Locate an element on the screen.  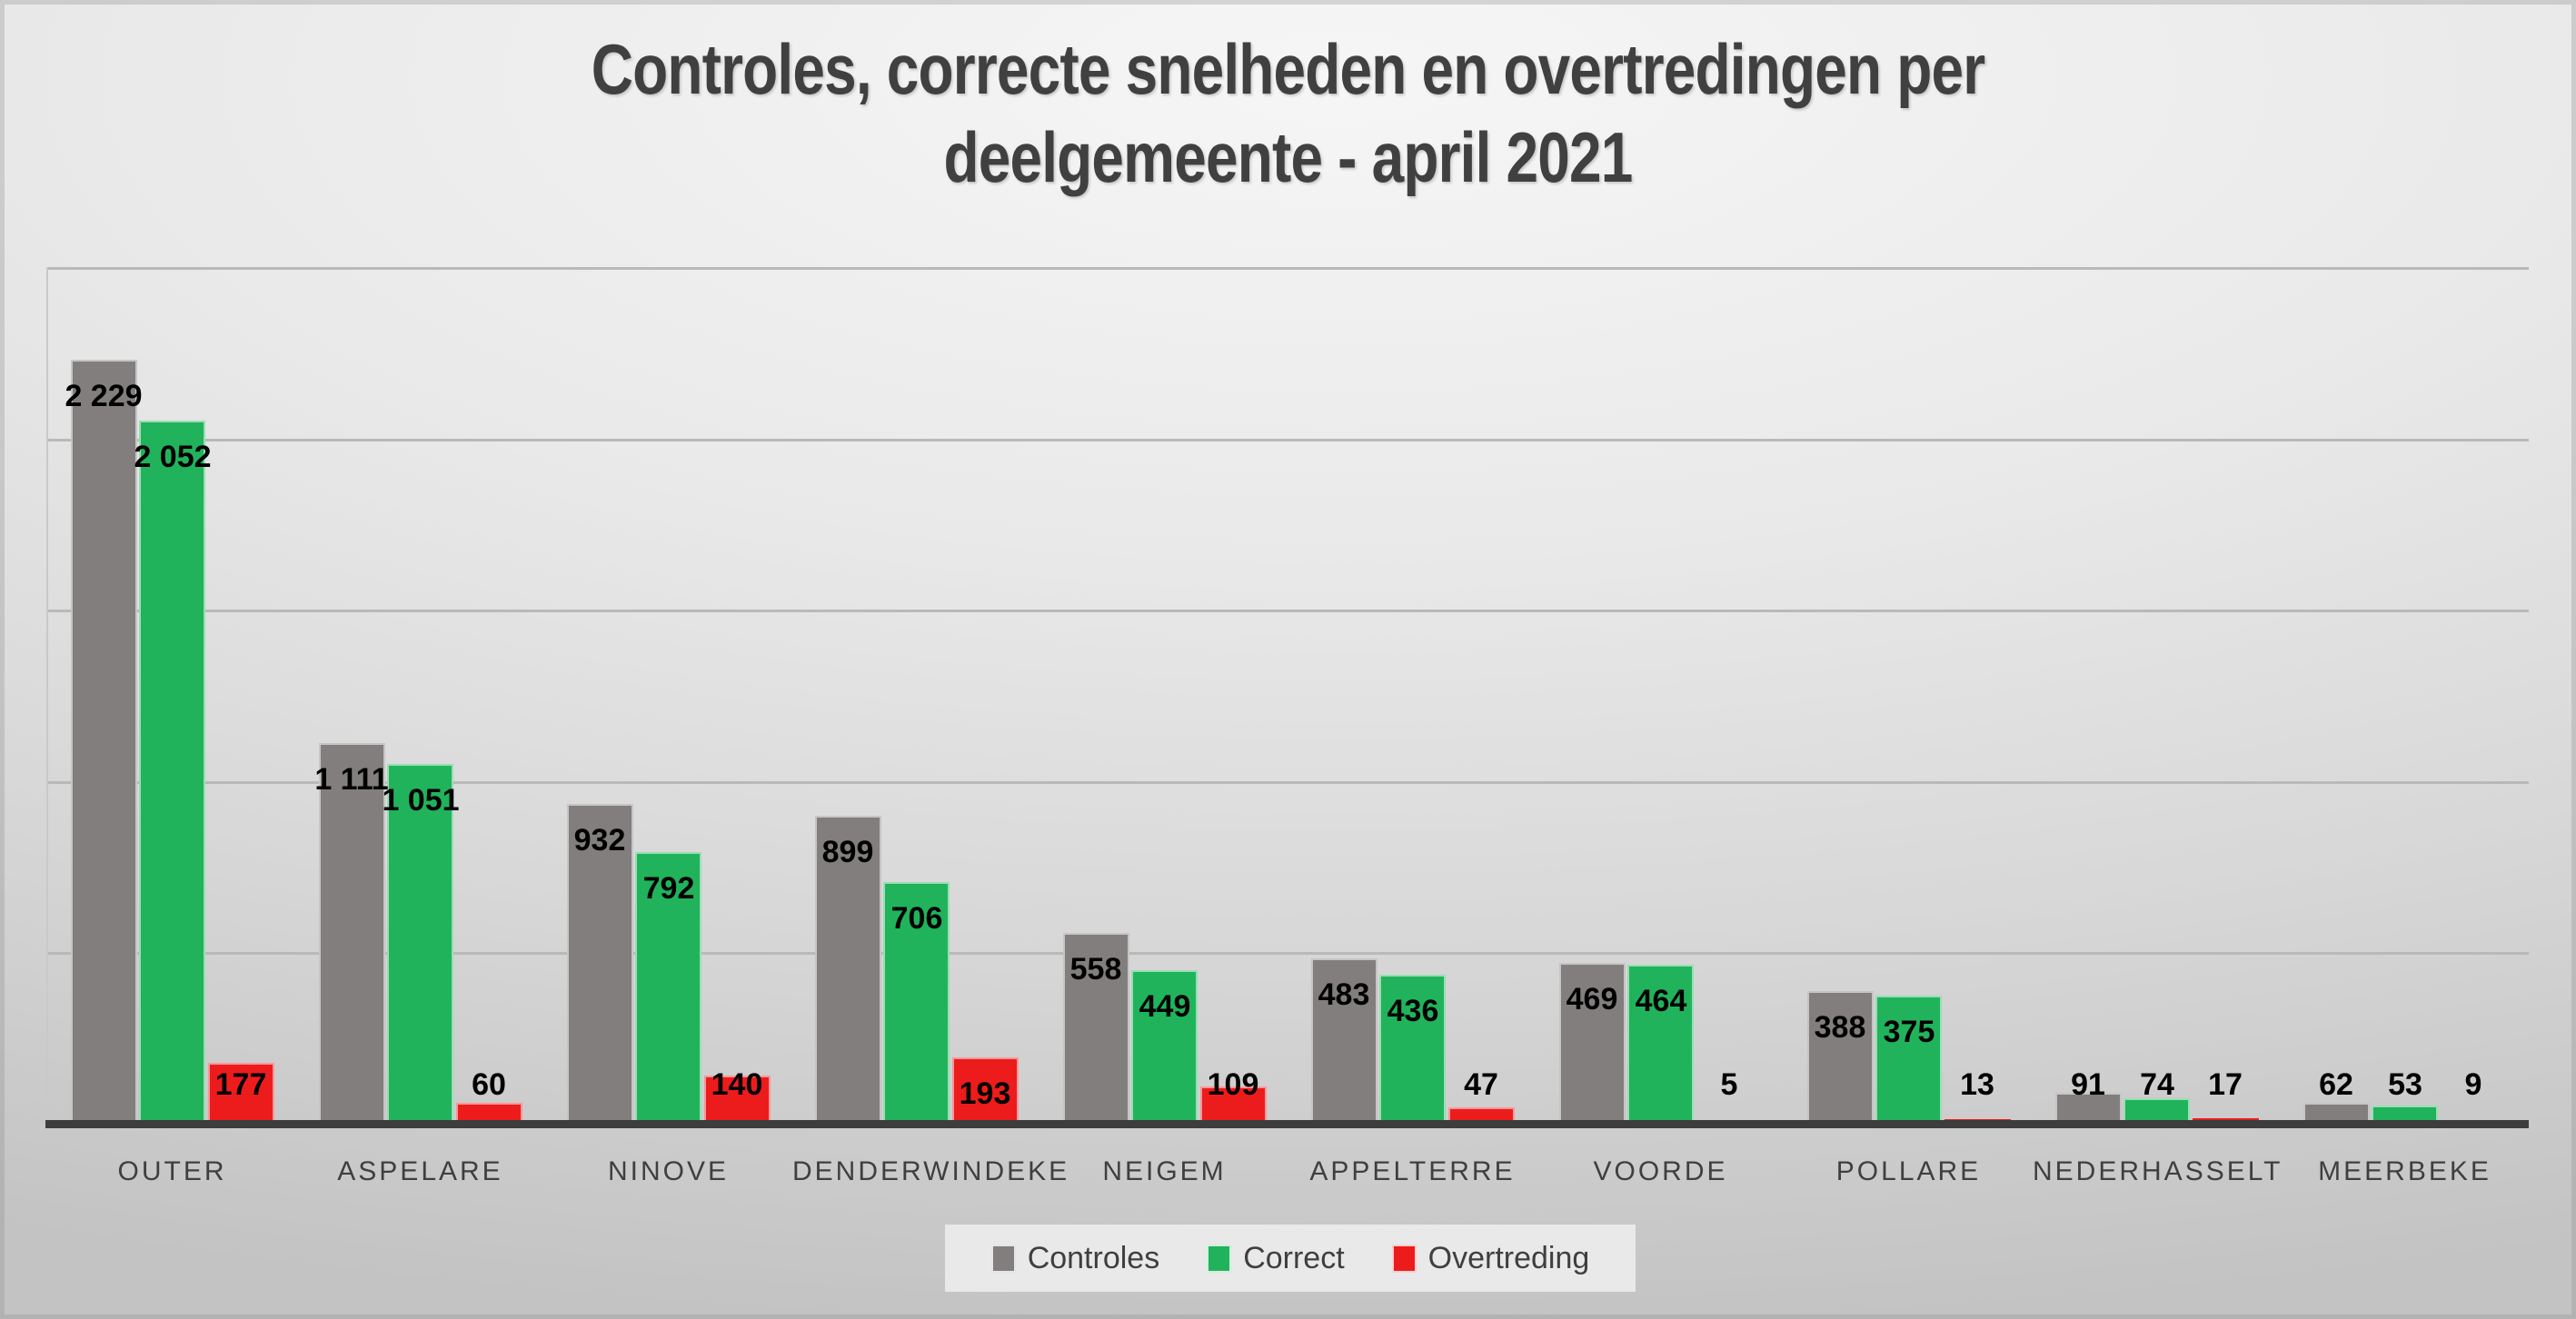
category-label-neigem: NEIGEM is located at coordinates (1165, 1171).